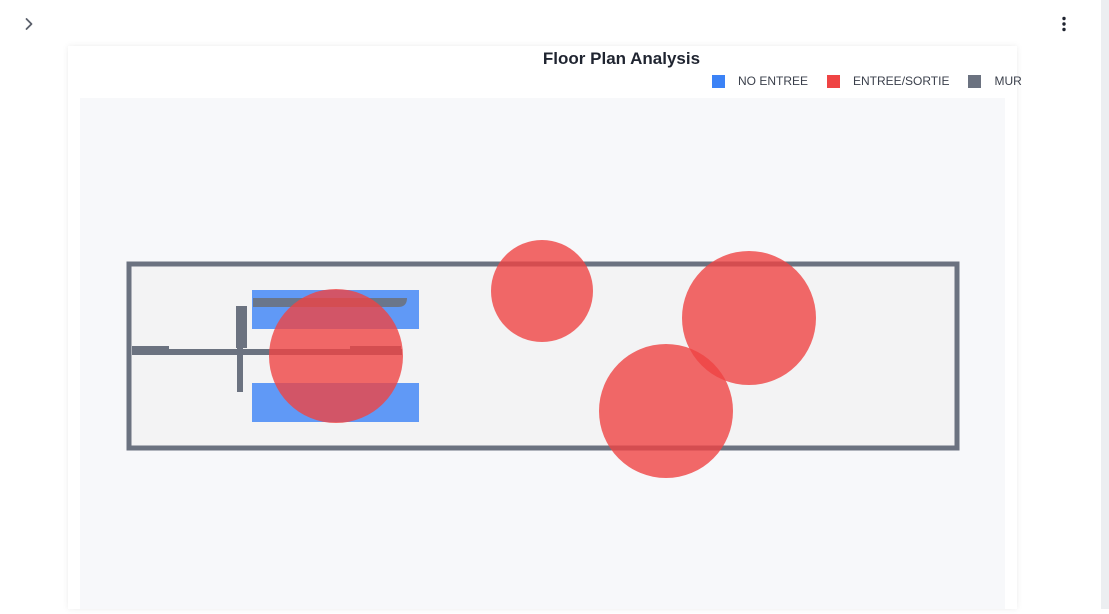  What do you see at coordinates (550, 23) in the screenshot?
I see `top-bar` at bounding box center [550, 23].